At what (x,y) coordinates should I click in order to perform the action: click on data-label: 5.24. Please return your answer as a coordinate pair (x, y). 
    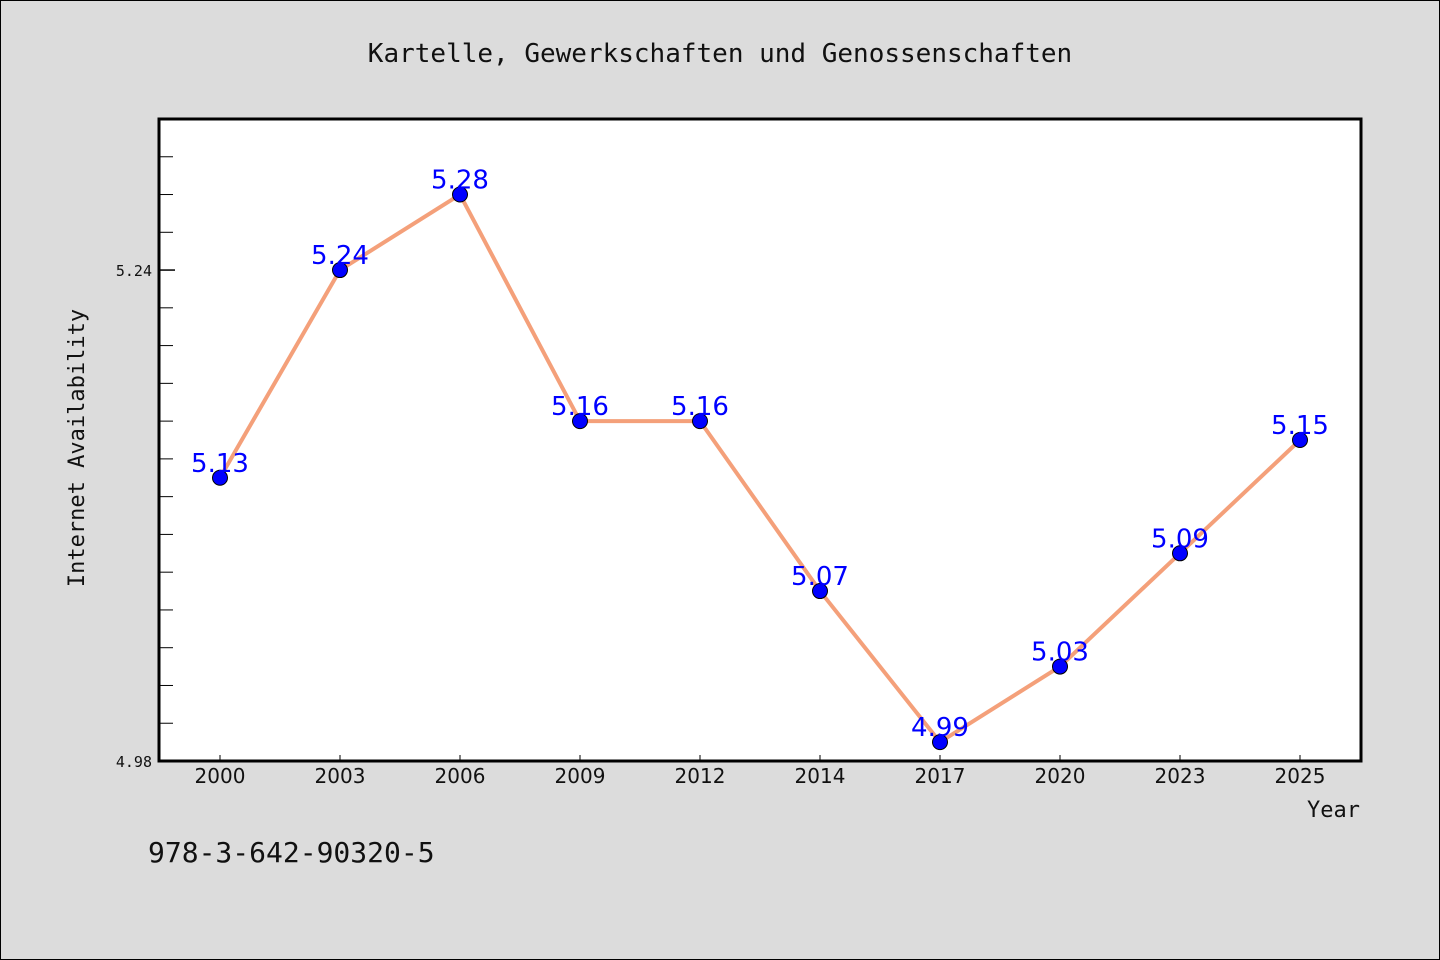
    Looking at the image, I should click on (340, 256).